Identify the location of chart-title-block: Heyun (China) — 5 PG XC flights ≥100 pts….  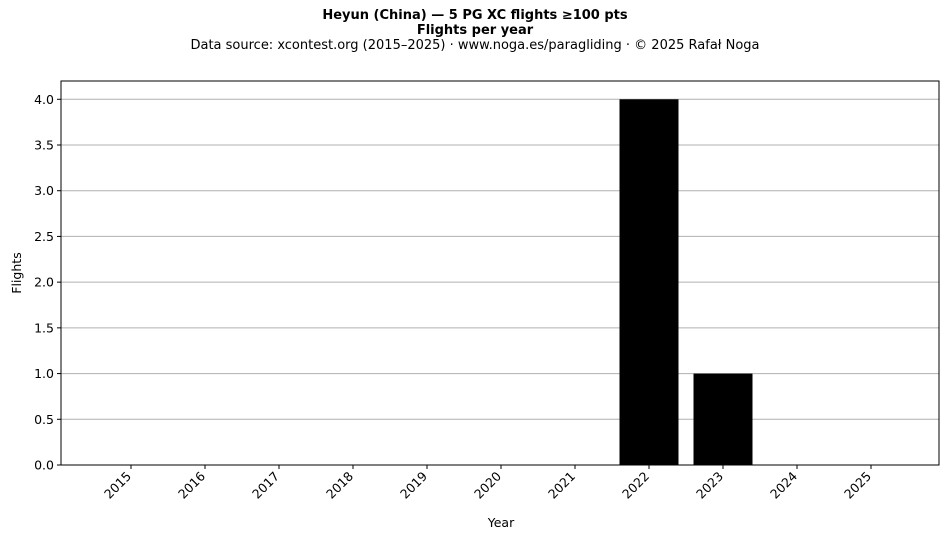
(475, 31).